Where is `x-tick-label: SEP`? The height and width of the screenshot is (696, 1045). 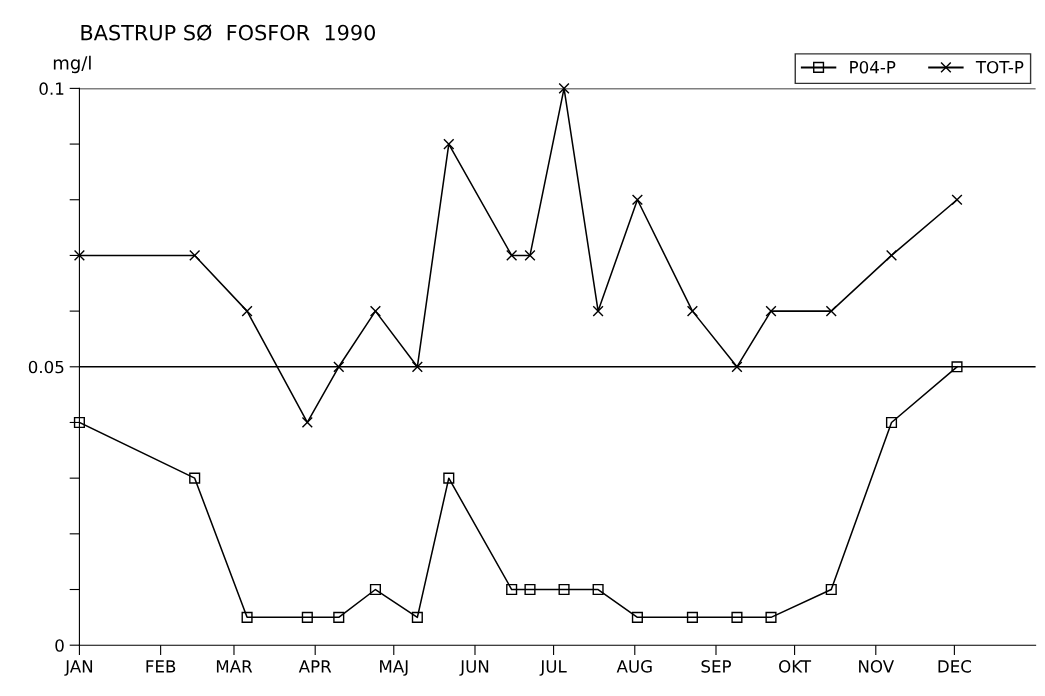 x-tick-label: SEP is located at coordinates (716, 666).